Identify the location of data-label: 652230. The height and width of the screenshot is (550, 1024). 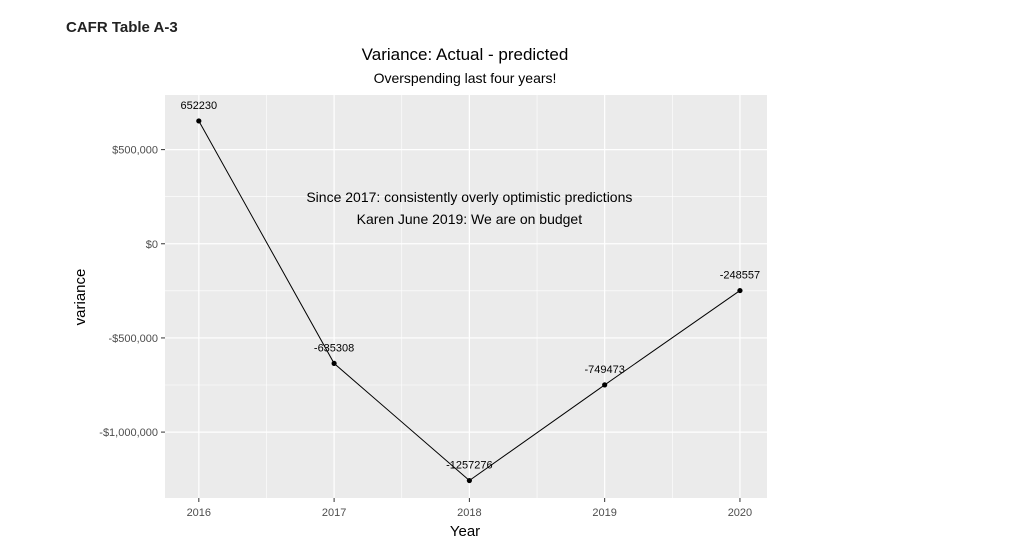
(198, 106).